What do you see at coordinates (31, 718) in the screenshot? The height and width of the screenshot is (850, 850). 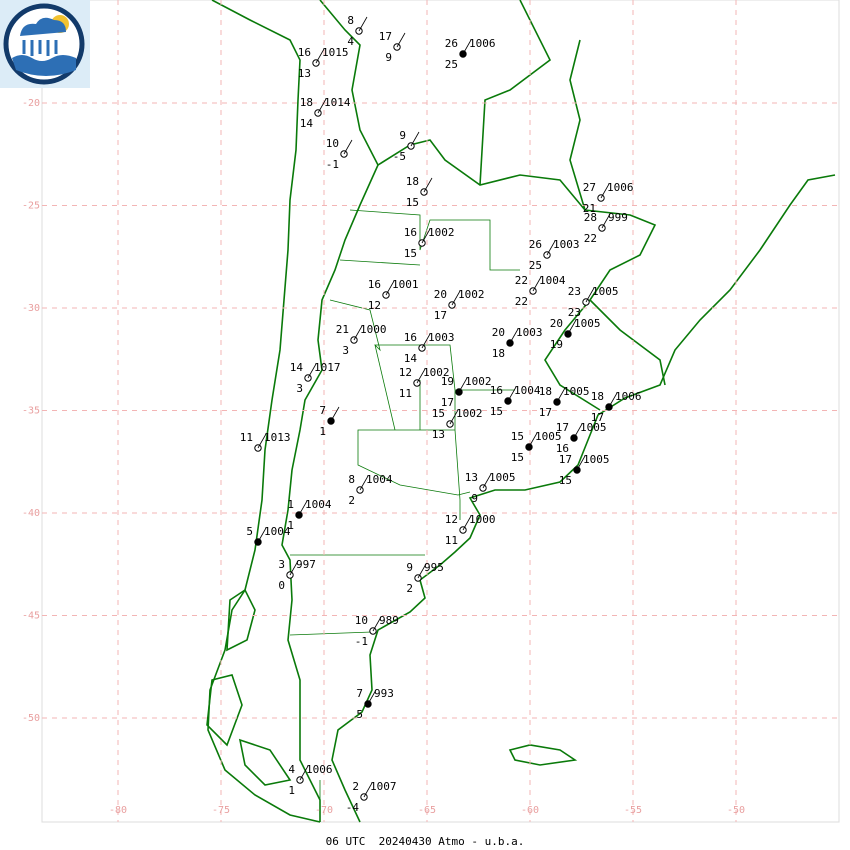 I see `lat-label: -50` at bounding box center [31, 718].